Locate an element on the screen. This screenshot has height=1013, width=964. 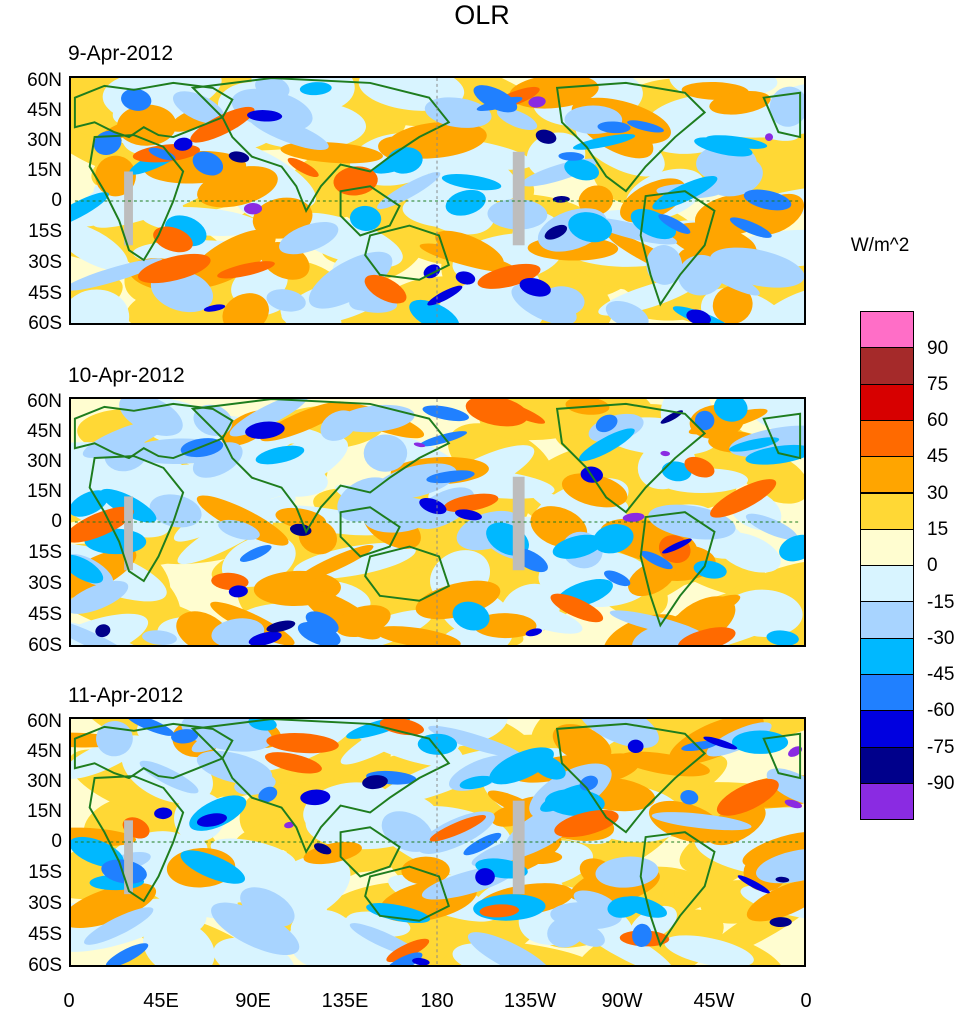
colorbar-label: -90 is located at coordinates (941, 783).